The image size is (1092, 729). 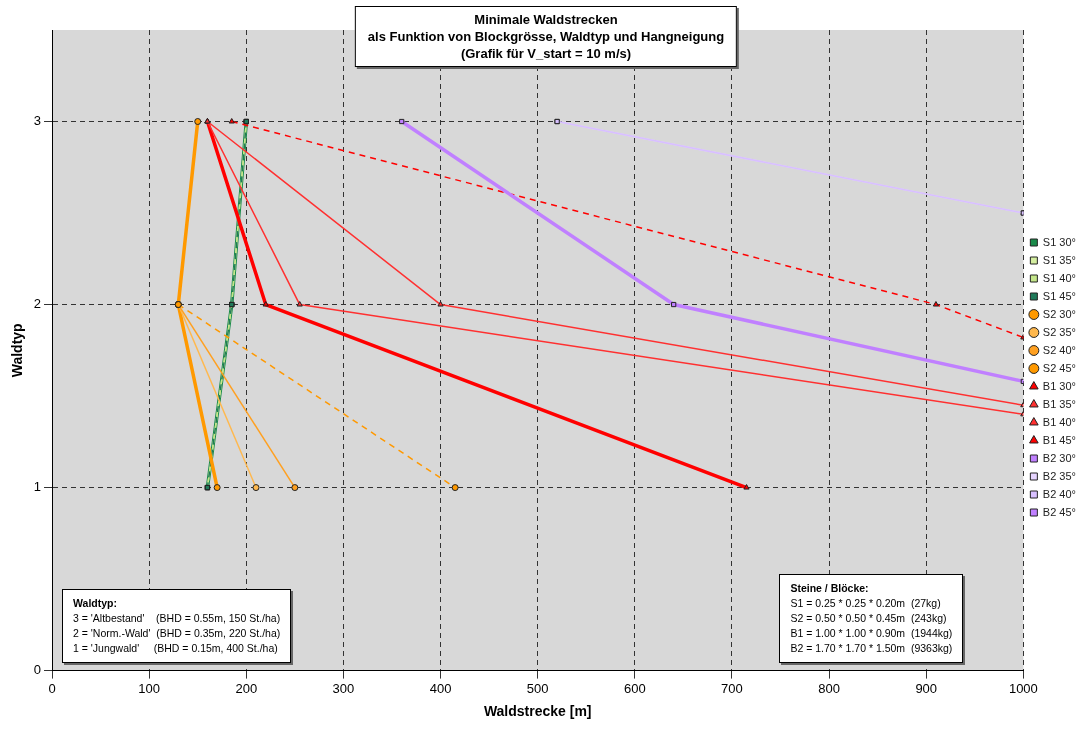 What do you see at coordinates (1059, 421) in the screenshot?
I see `legend-label: B1 40°` at bounding box center [1059, 421].